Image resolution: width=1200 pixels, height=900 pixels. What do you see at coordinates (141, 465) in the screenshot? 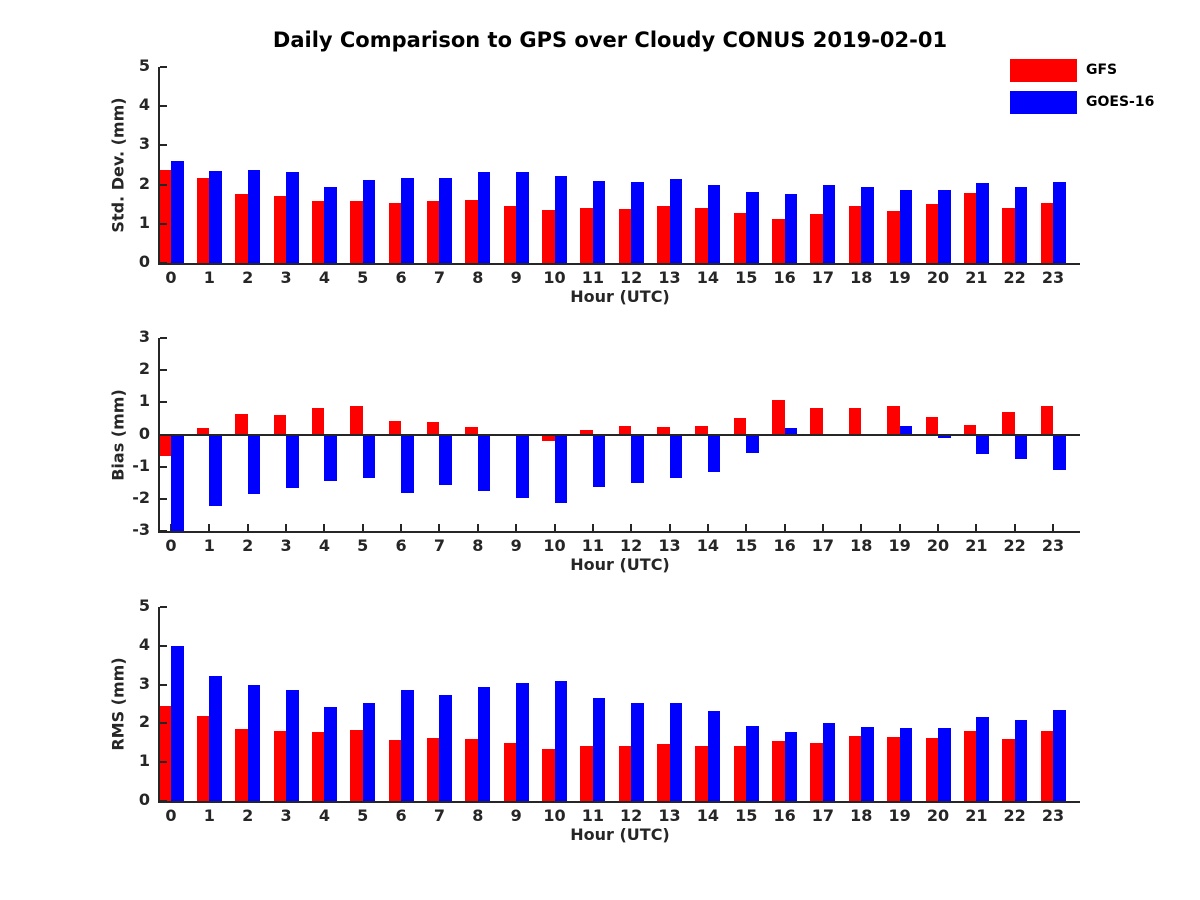
I see `y-tick-label: -1` at bounding box center [141, 465].